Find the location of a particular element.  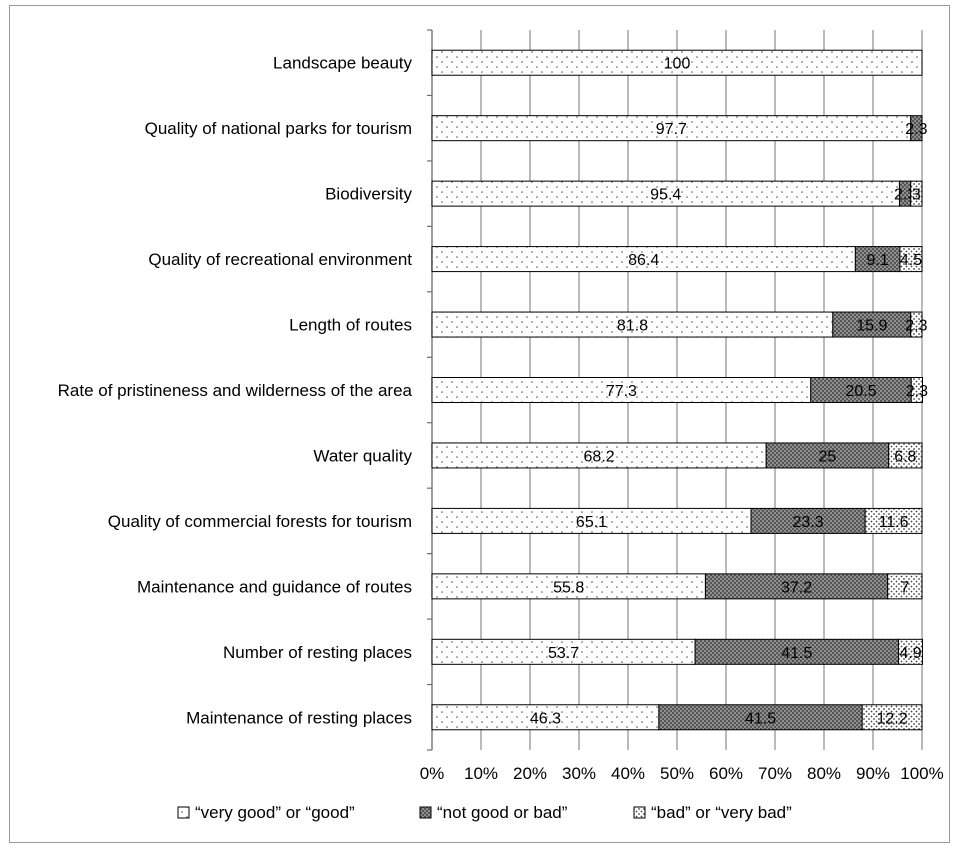

value-label-rate-of-pristineness-and-wilderness-of-the-area-series-1: 77.3 is located at coordinates (621, 391).